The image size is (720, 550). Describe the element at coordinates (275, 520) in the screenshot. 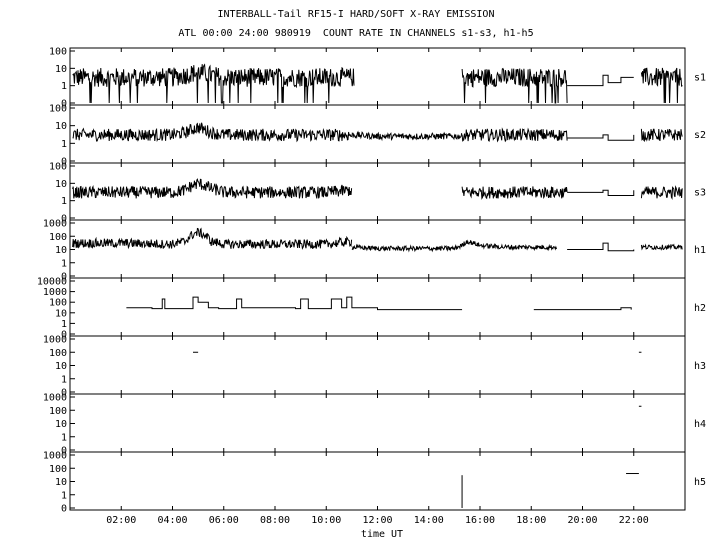

I see `x-tick-label: 08:00` at that location.